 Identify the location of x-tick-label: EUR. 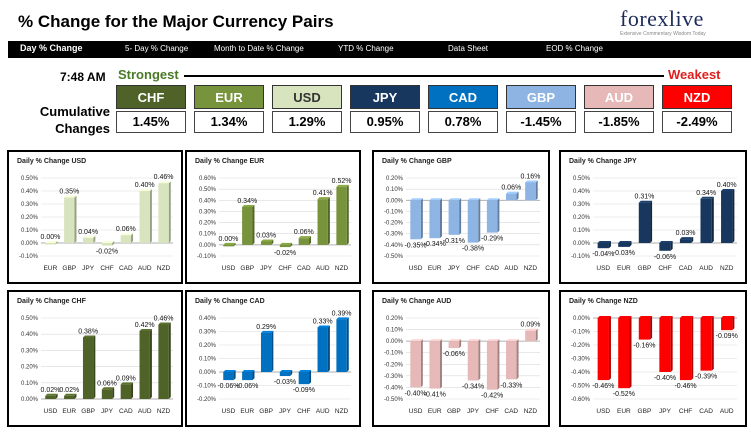
(69, 411).